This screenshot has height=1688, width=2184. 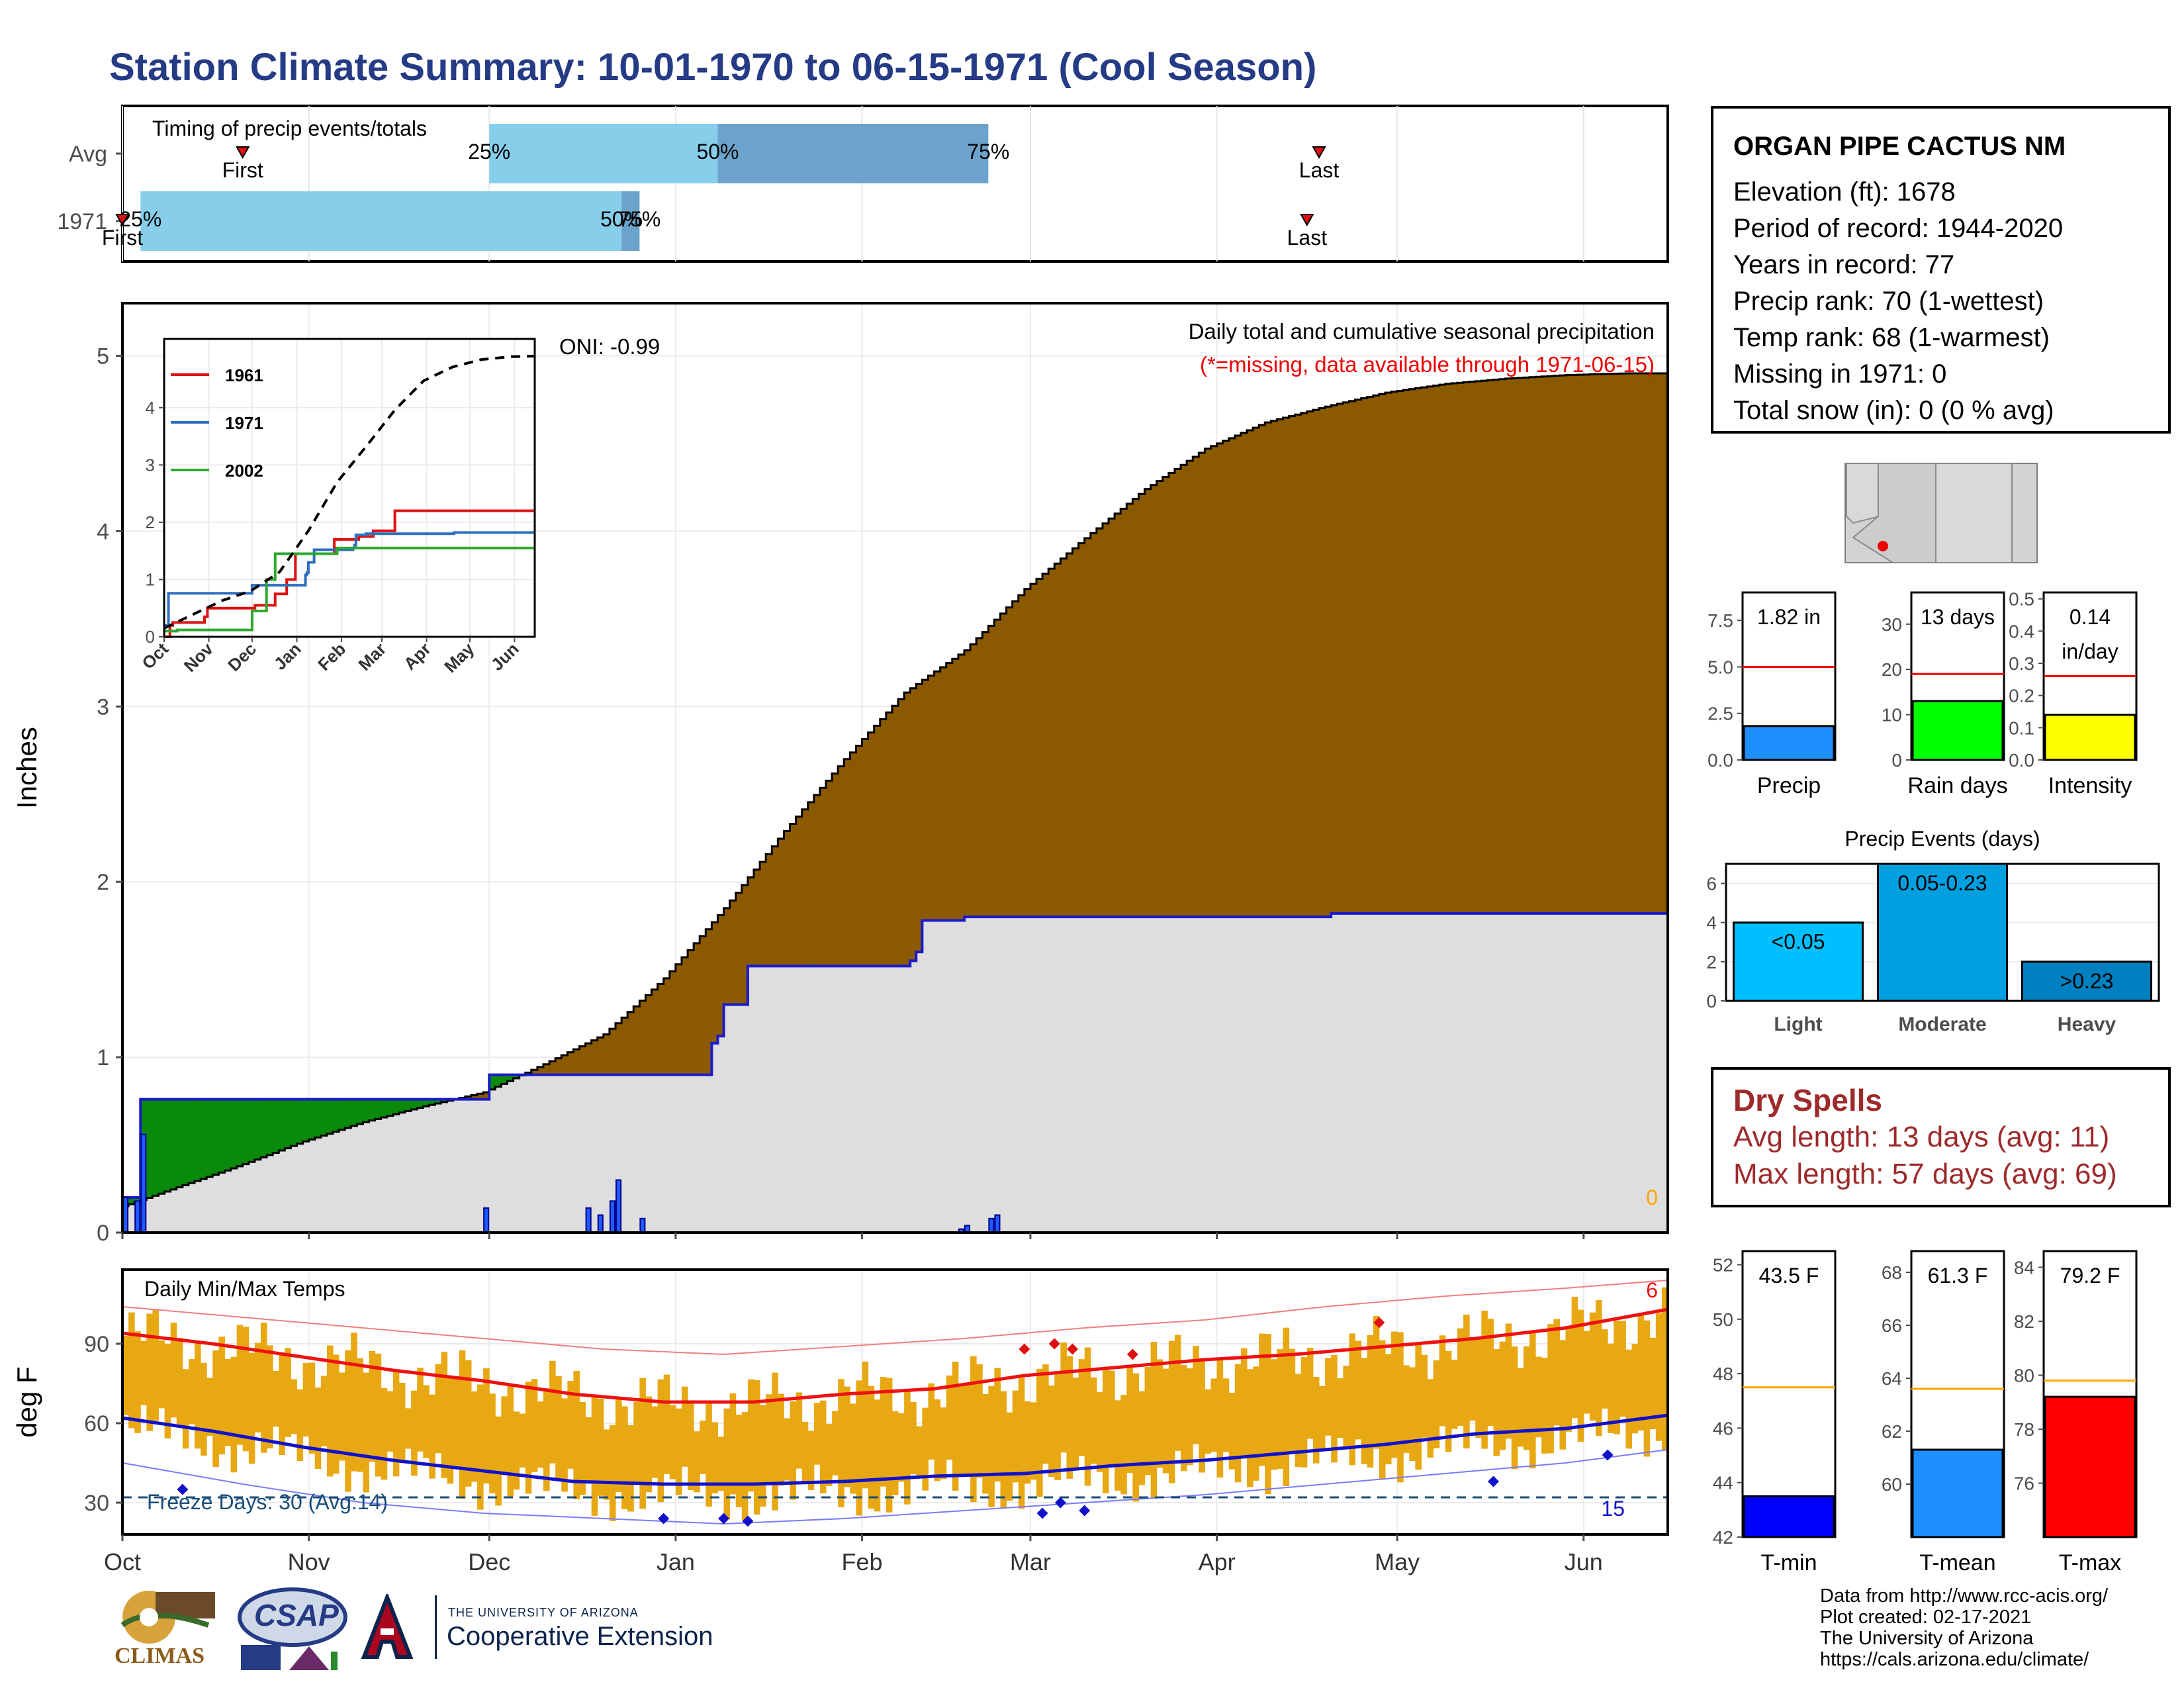 What do you see at coordinates (2022, 696) in the screenshot?
I see `intensity-gauge-tick-label: 0.2` at bounding box center [2022, 696].